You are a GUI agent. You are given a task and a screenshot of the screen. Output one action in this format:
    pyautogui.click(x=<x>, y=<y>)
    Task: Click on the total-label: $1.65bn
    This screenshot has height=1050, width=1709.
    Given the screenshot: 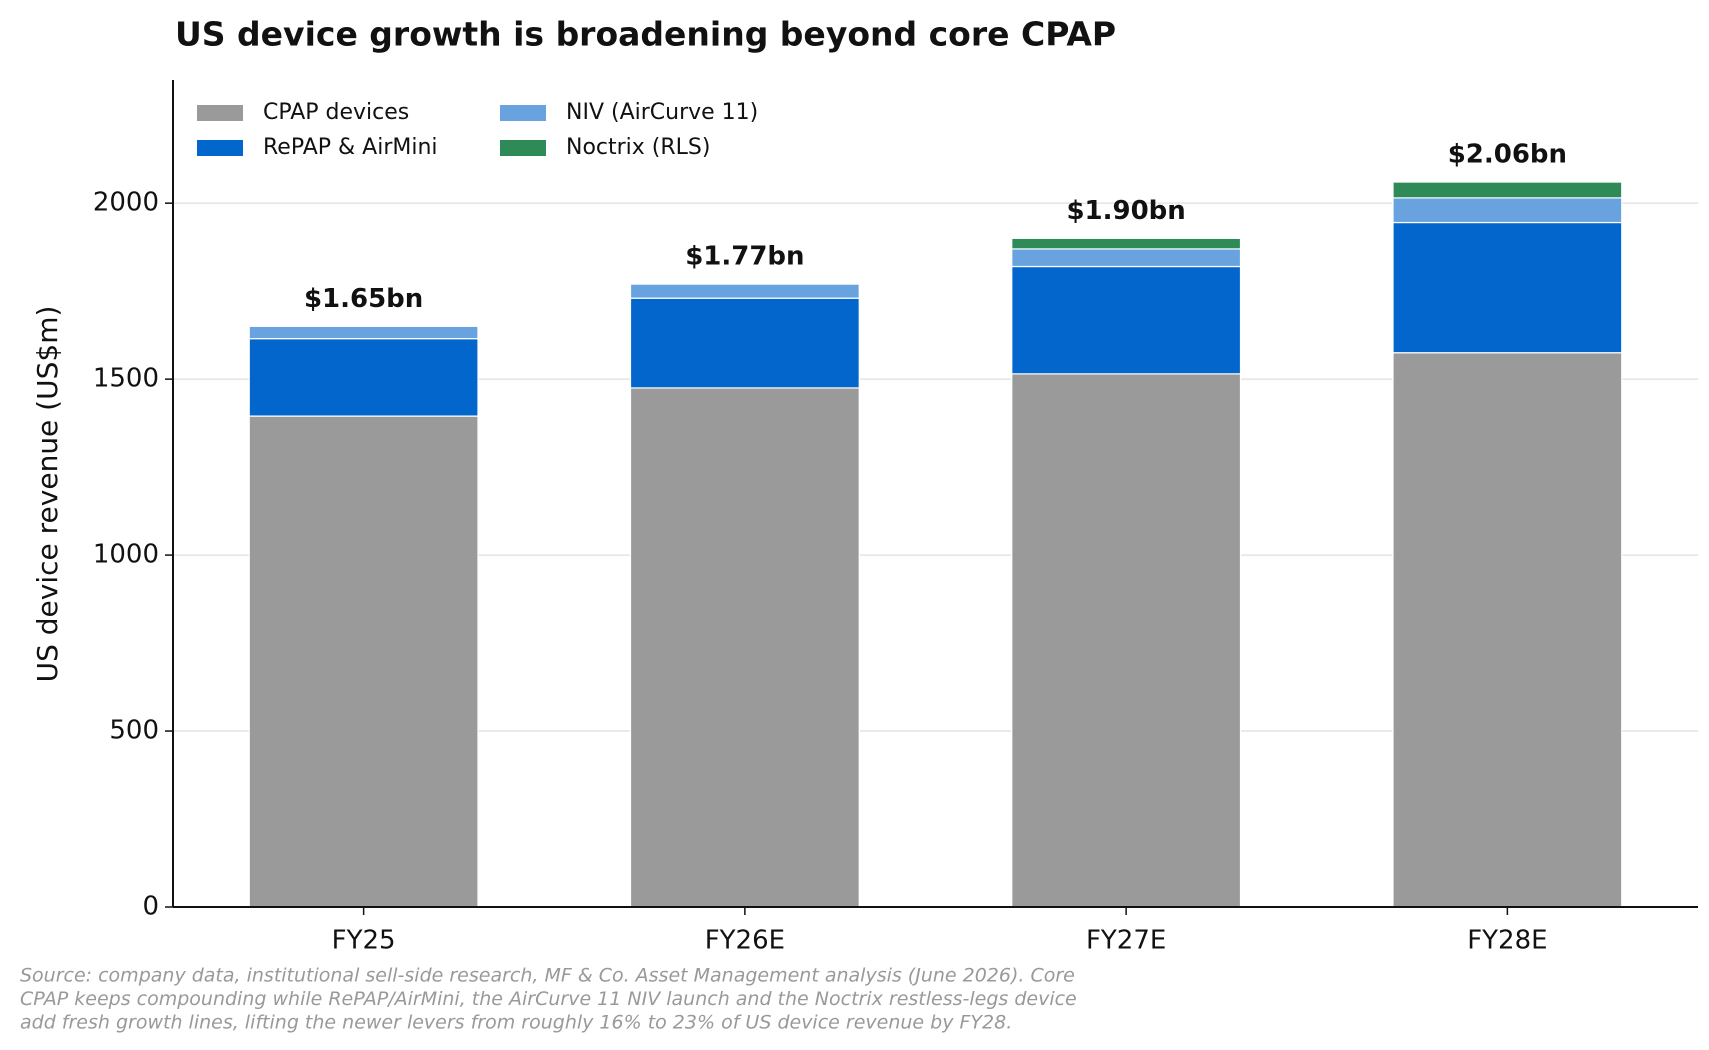 What is the action you would take?
    pyautogui.click(x=363, y=299)
    